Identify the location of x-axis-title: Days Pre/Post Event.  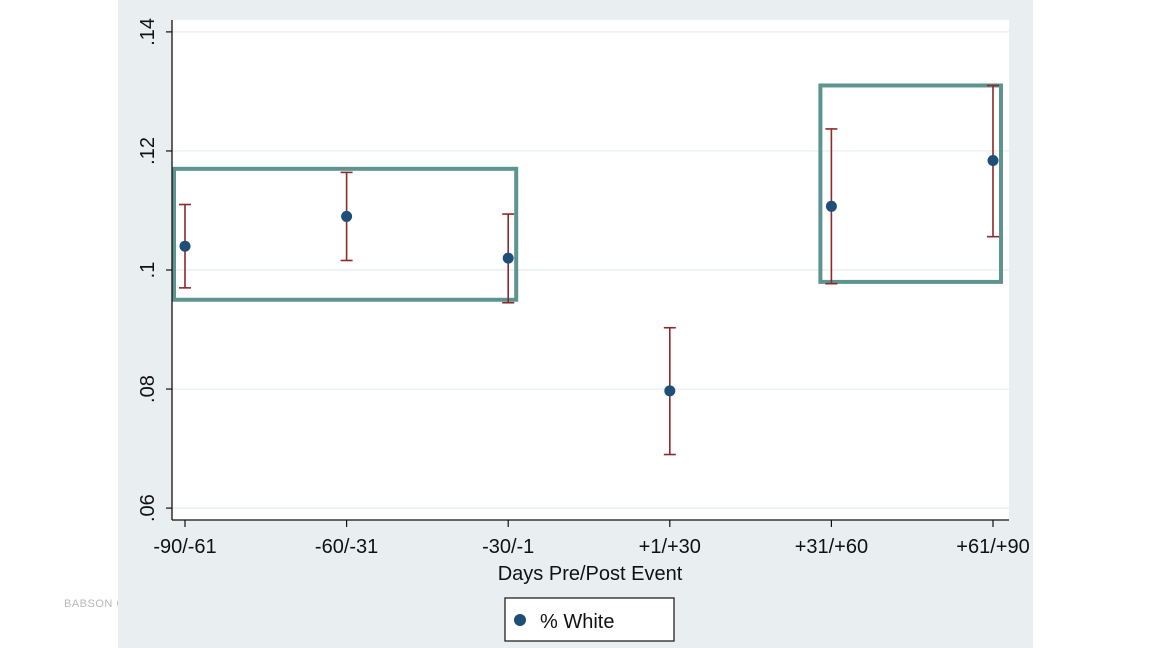
(590, 574).